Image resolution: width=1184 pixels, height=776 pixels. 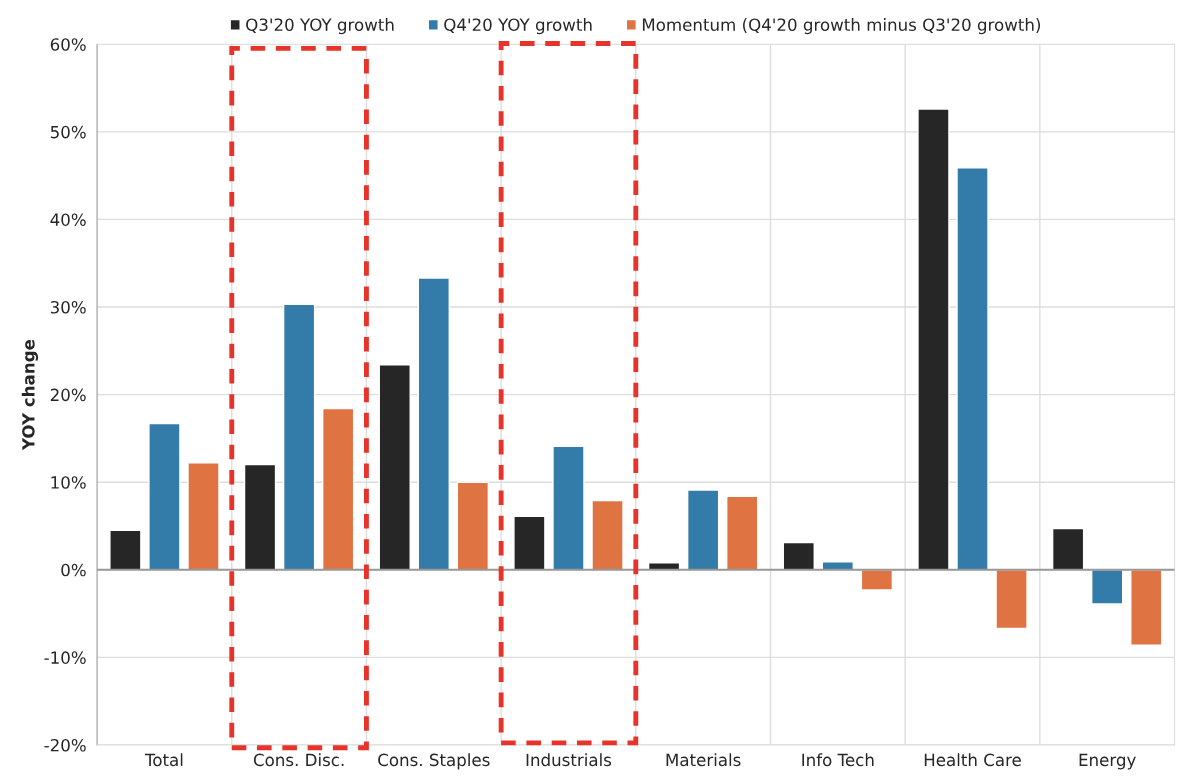 I want to click on legend-label: Momentum (Q4'20 growth minus Q3'20 growth), so click(x=841, y=26).